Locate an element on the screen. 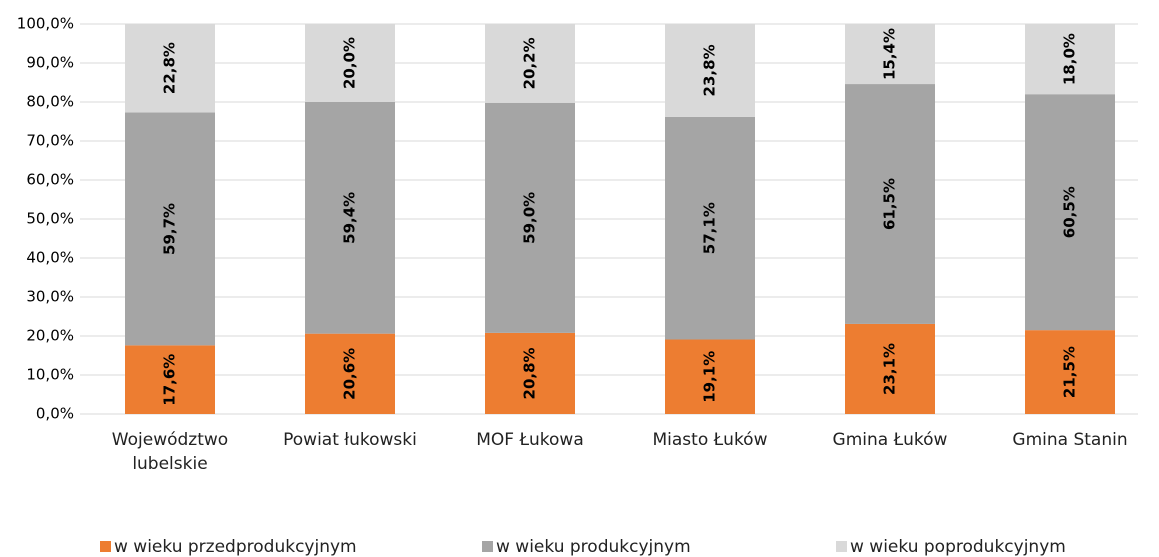 This screenshot has height=557, width=1159. x-tick-label: Gmina Łuków is located at coordinates (890, 440).